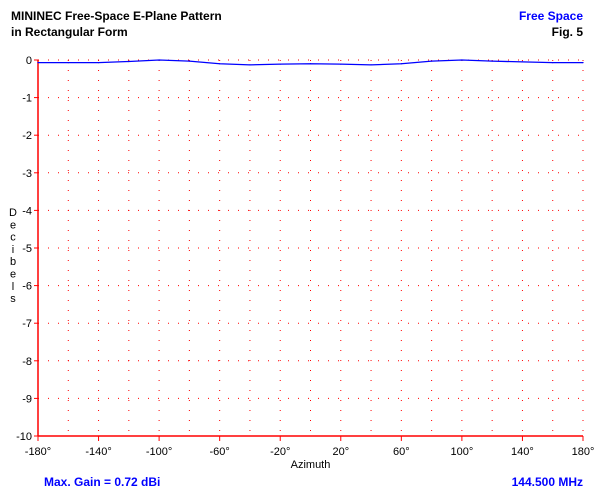 The image size is (606, 496). I want to click on chart-title-line1: MININEC Free-Space E-Plane Pattern, so click(116, 16).